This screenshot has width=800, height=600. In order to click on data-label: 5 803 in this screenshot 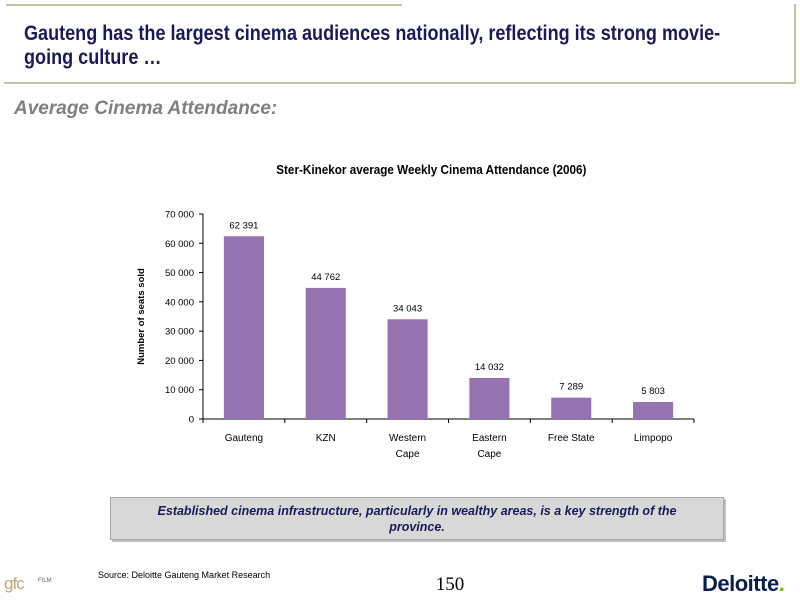, I will do `click(653, 391)`.